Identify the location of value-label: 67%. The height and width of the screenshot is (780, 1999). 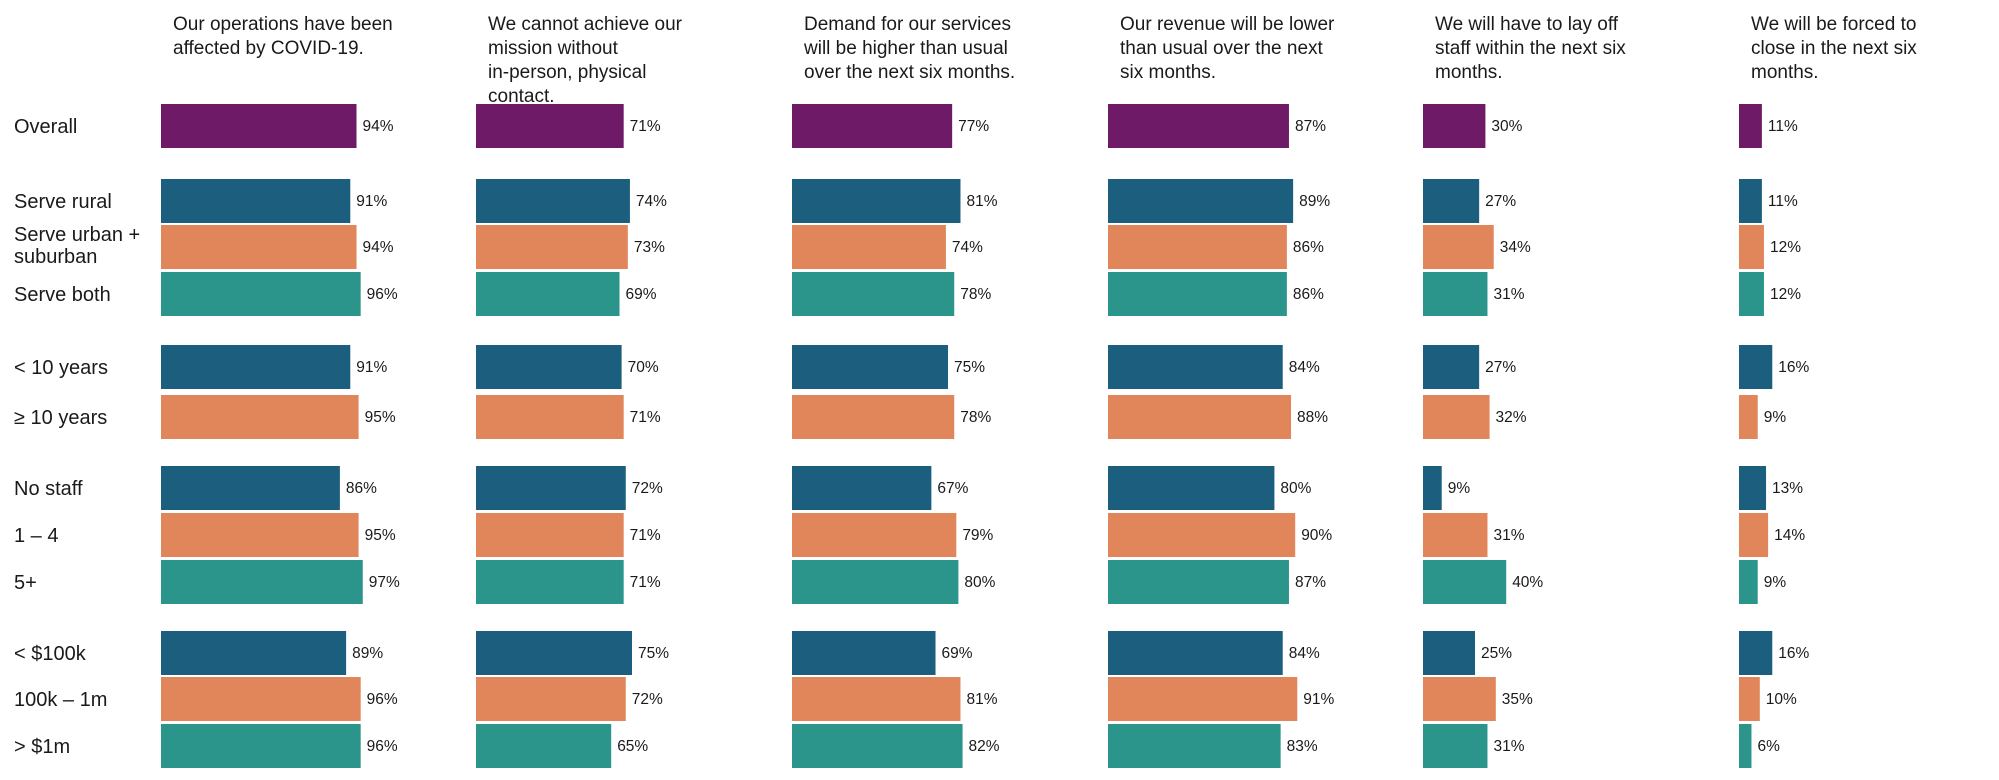
(952, 488).